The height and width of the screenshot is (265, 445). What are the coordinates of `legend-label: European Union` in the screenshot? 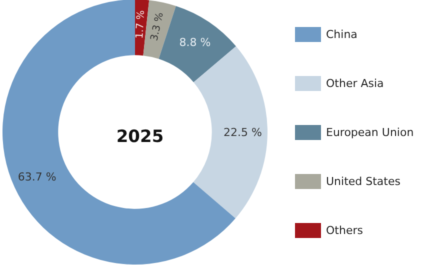 It's located at (370, 132).